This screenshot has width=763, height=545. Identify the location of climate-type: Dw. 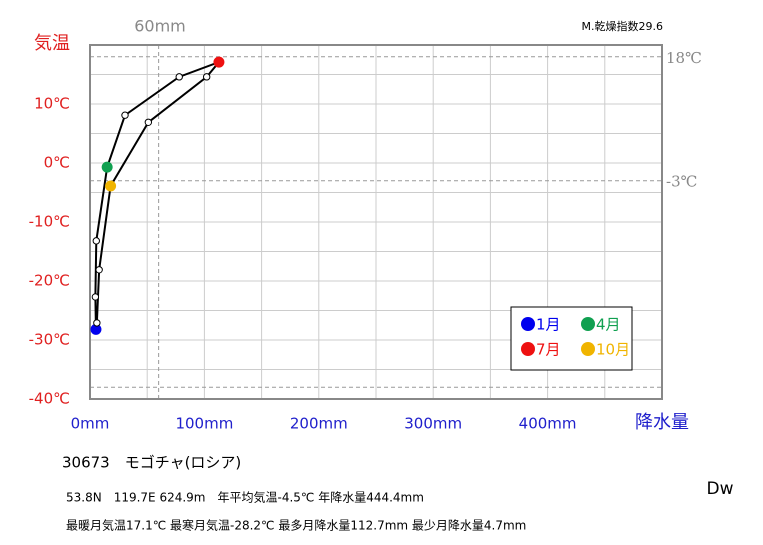
(720, 489).